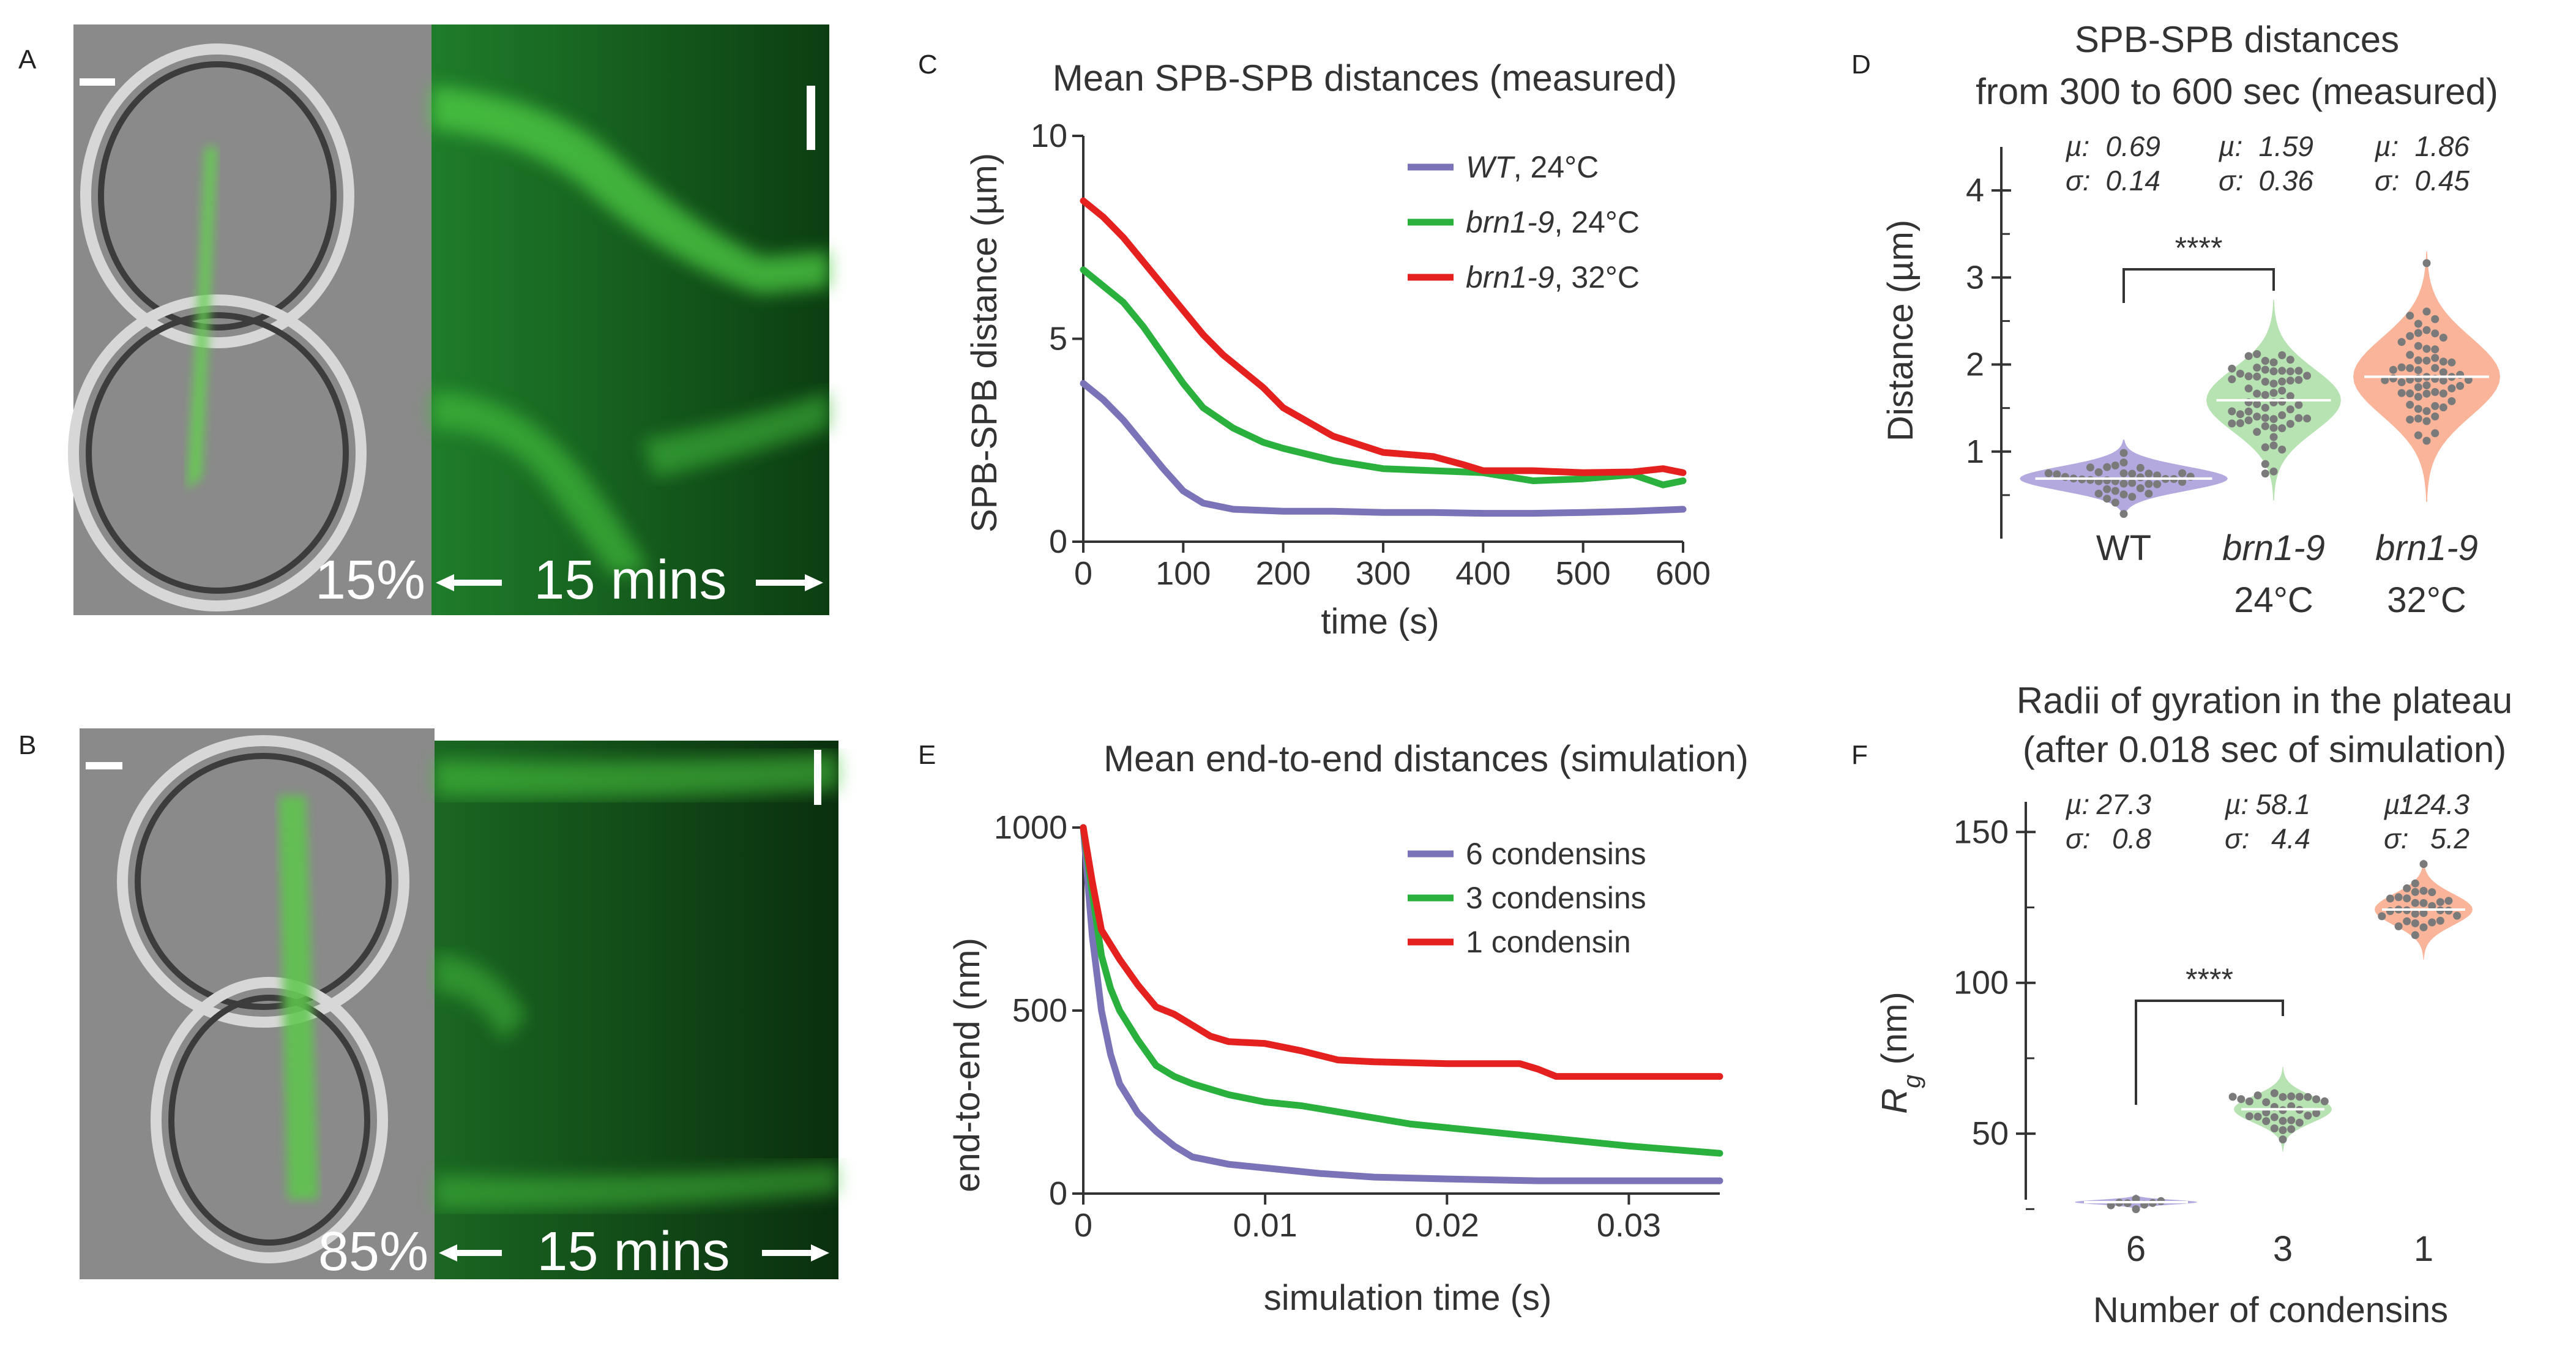  What do you see at coordinates (630, 580) in the screenshot?
I see `duration-a: 15 mins` at bounding box center [630, 580].